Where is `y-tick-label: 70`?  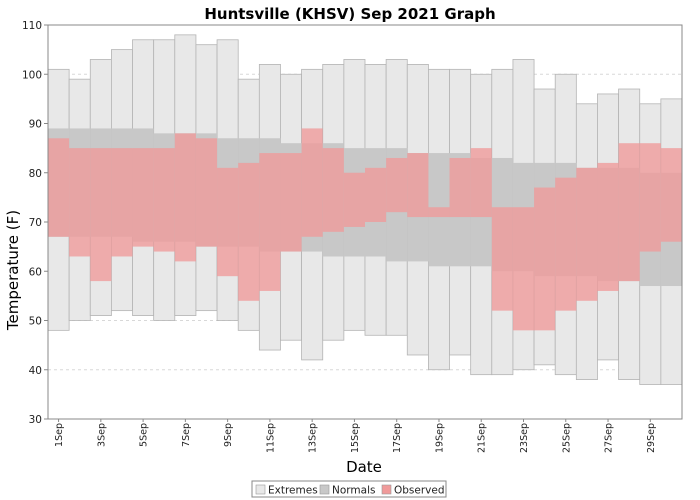 y-tick-label: 70 is located at coordinates (35, 223).